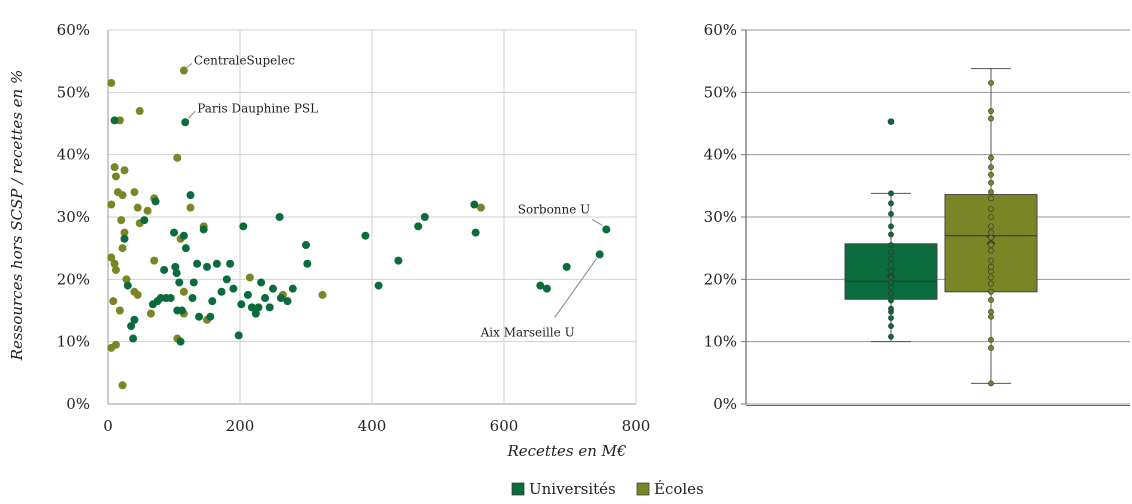  I want to click on boxplot-y-tick-label: 10%, so click(720, 342).